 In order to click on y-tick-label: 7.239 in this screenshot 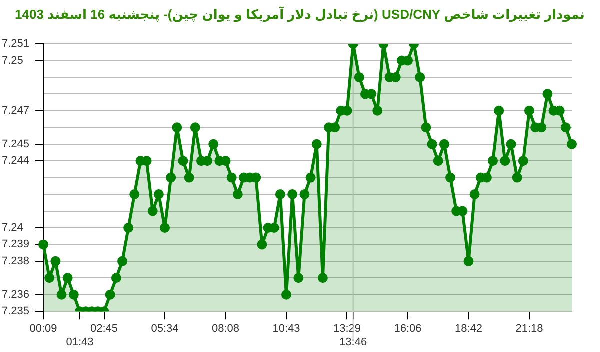, I will do `click(16, 244)`.